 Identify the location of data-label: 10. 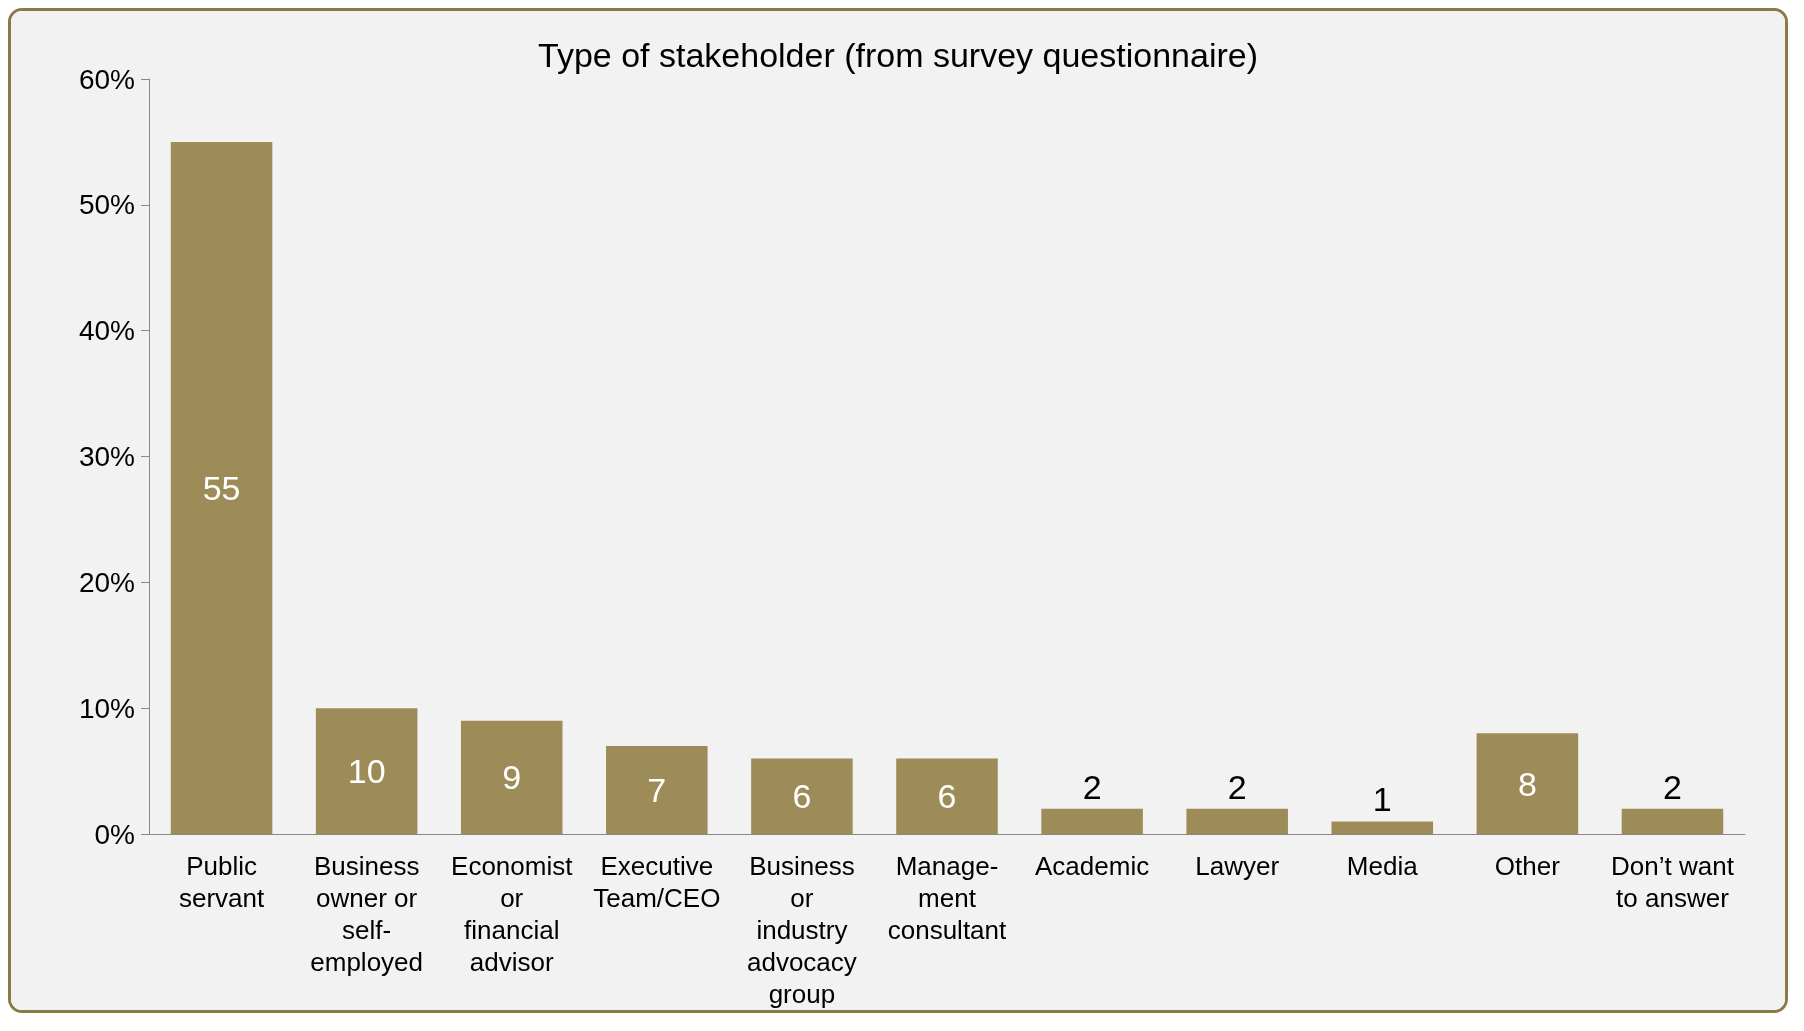
(366, 771).